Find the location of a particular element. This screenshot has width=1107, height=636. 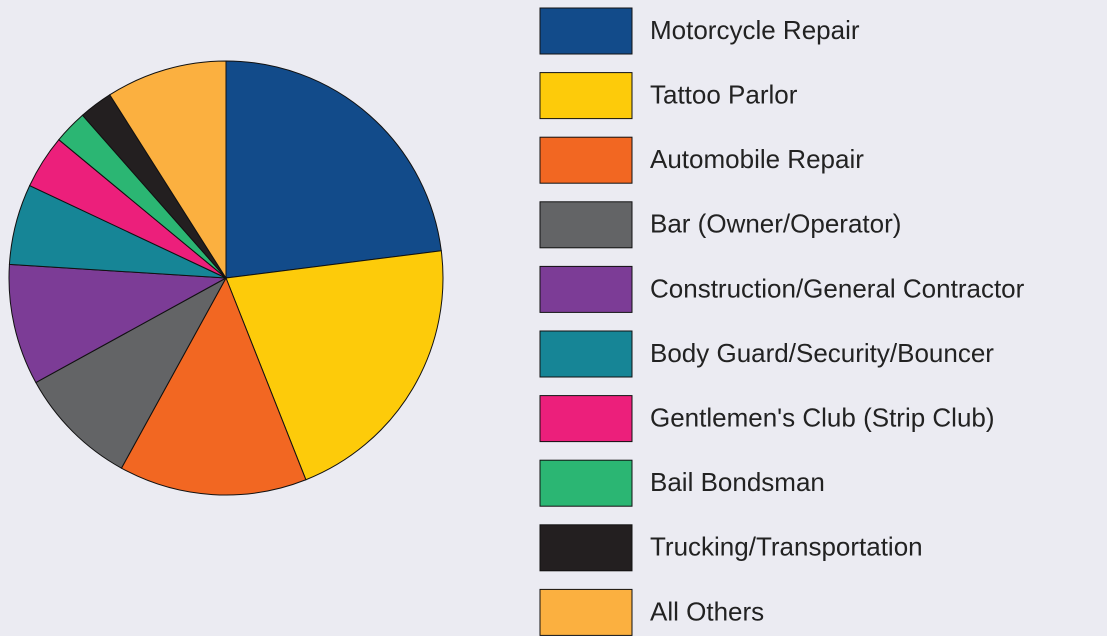

legend-label: Gentlemen's Club (Strip Club) is located at coordinates (822, 417).